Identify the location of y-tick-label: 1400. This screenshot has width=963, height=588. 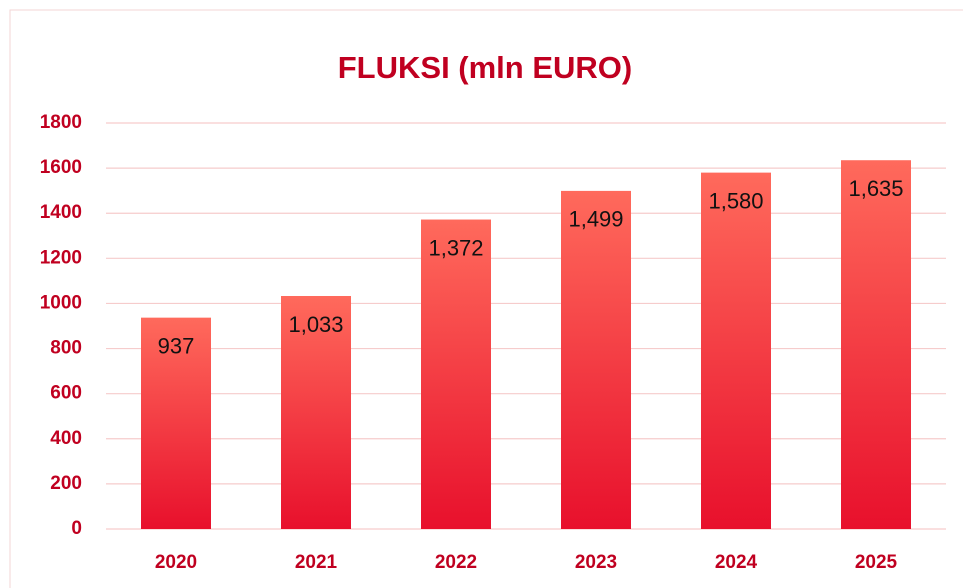
(61, 212).